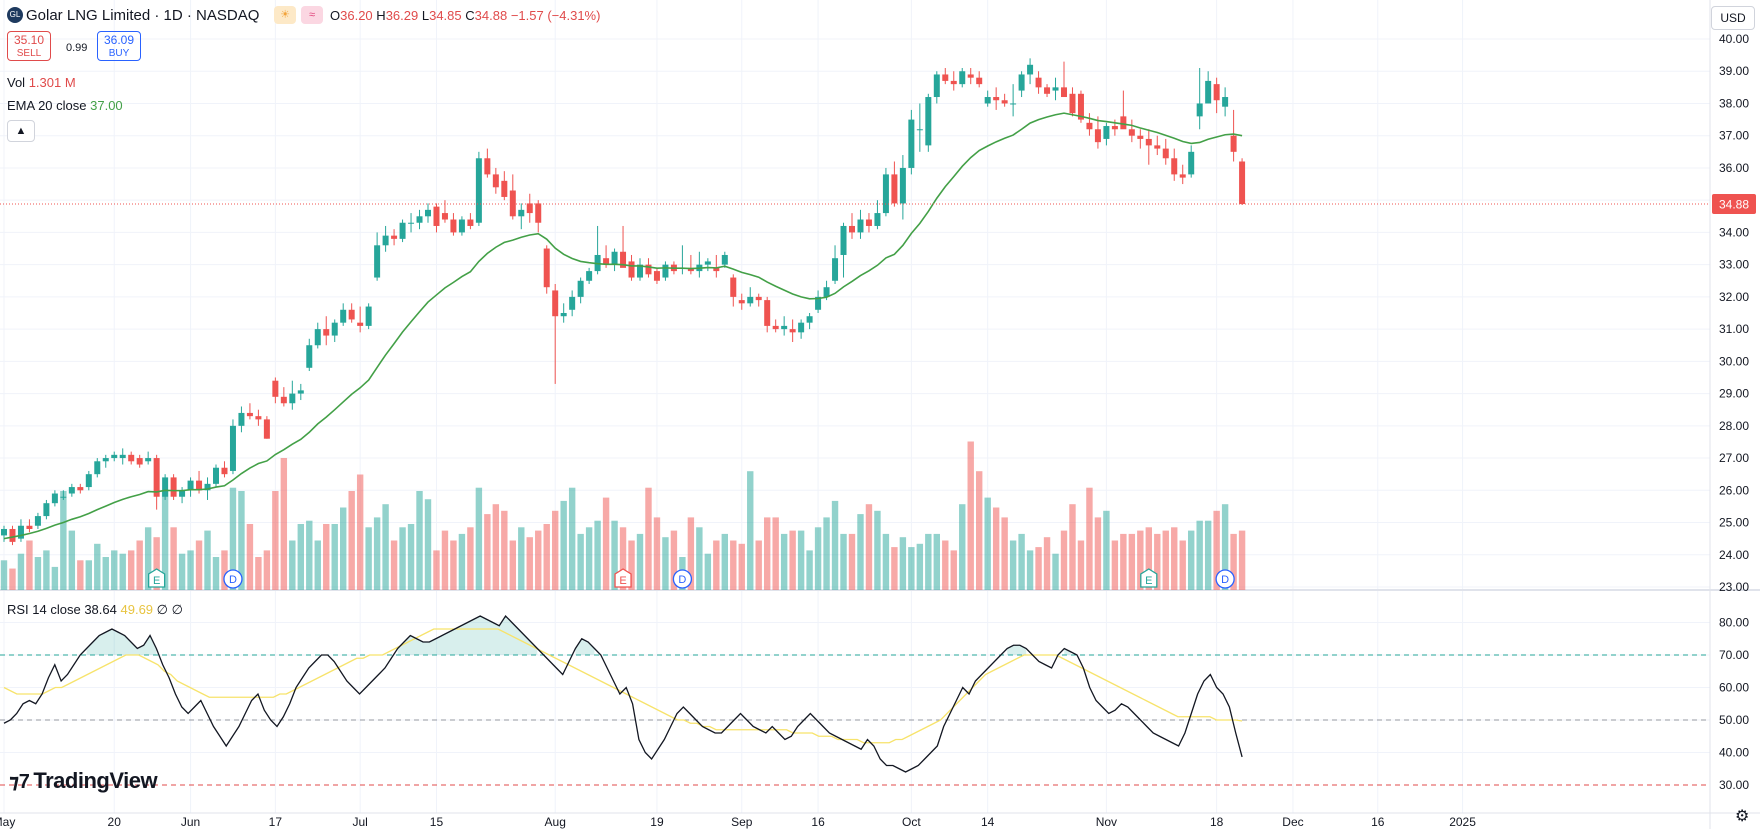 This screenshot has height=829, width=1760. I want to click on price-tick-label: 26.00, so click(1734, 490).